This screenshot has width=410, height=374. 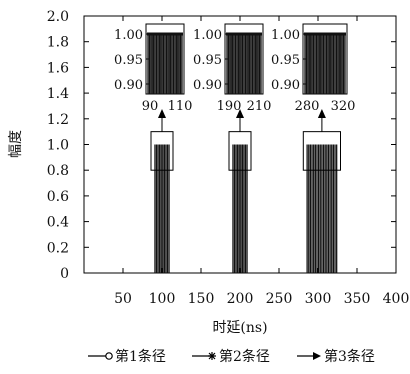 What do you see at coordinates (229, 106) in the screenshot?
I see `inset-x-tick-label: 190` at bounding box center [229, 106].